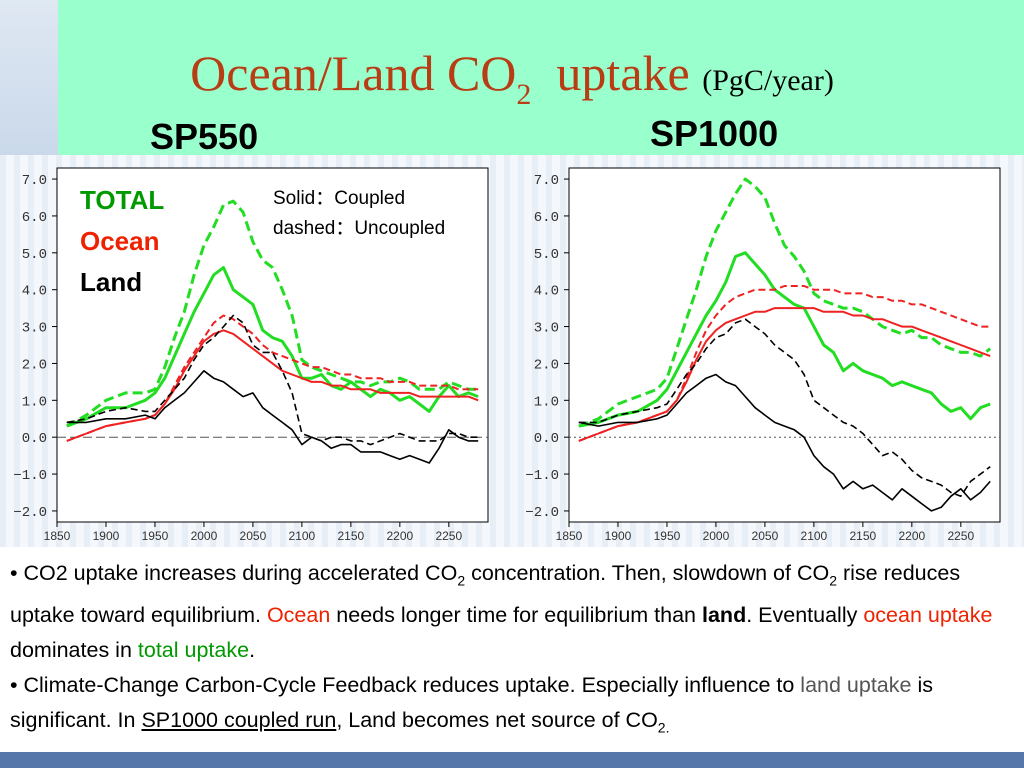 This screenshot has height=768, width=1024. I want to click on sp550-x-tick-label: 2150, so click(351, 534).